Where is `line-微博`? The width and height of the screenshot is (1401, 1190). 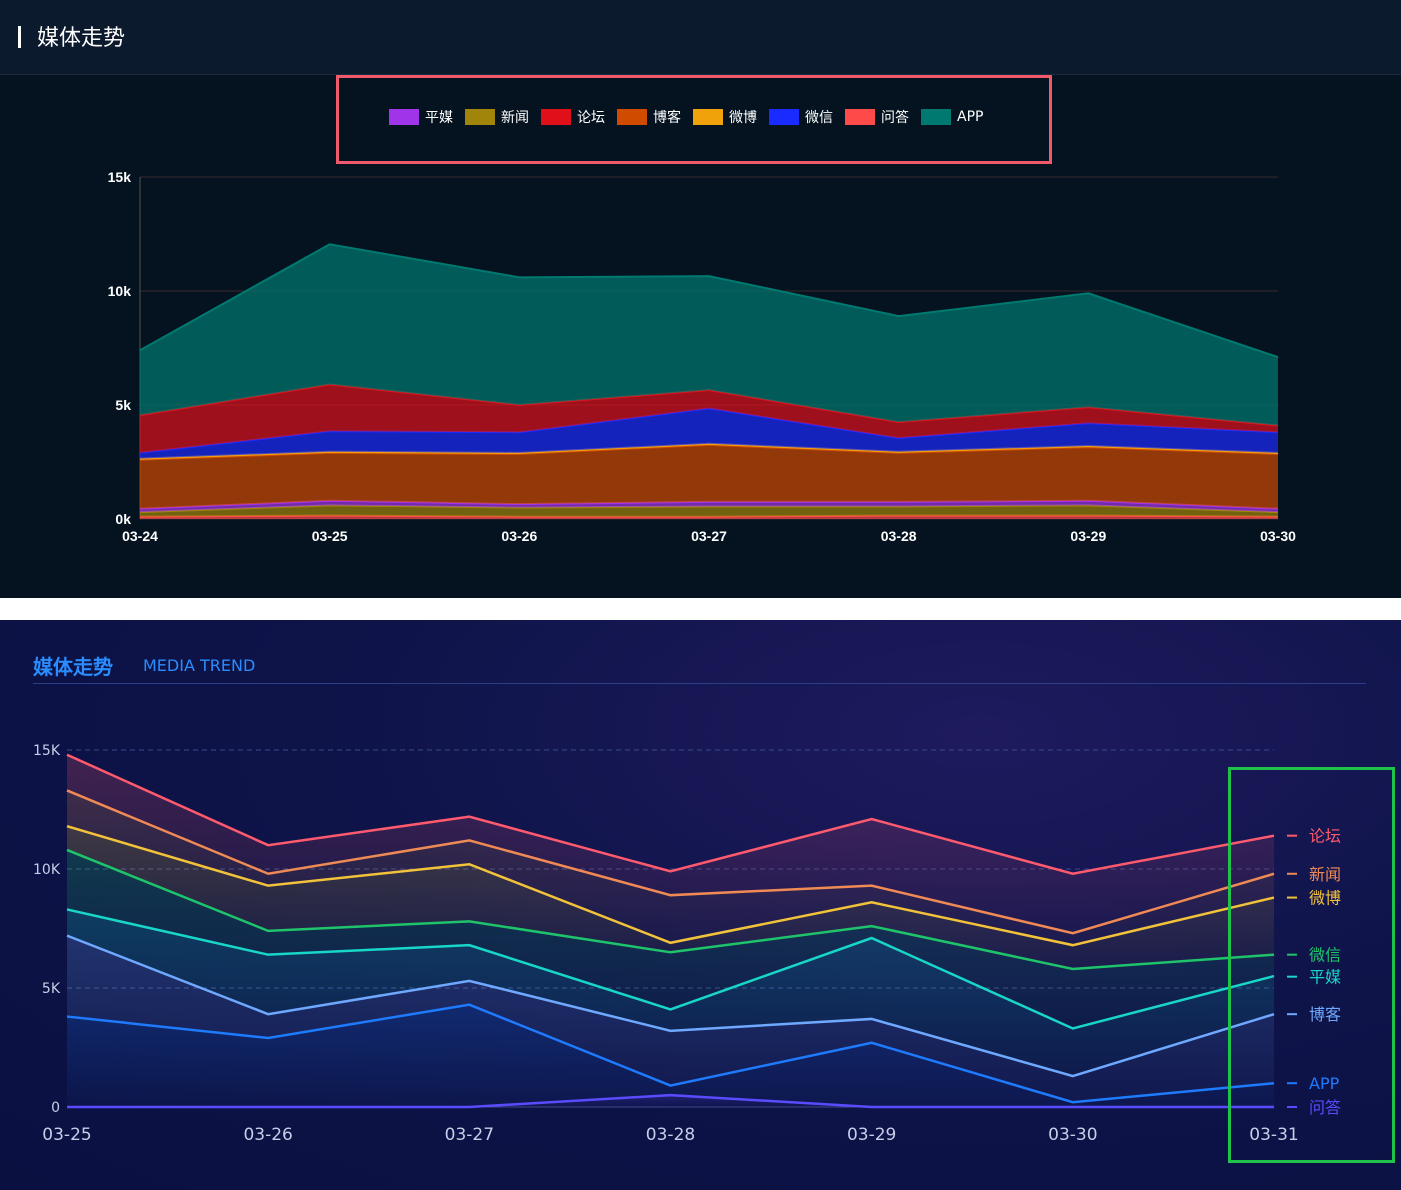
line-微博 is located at coordinates (670, 885).